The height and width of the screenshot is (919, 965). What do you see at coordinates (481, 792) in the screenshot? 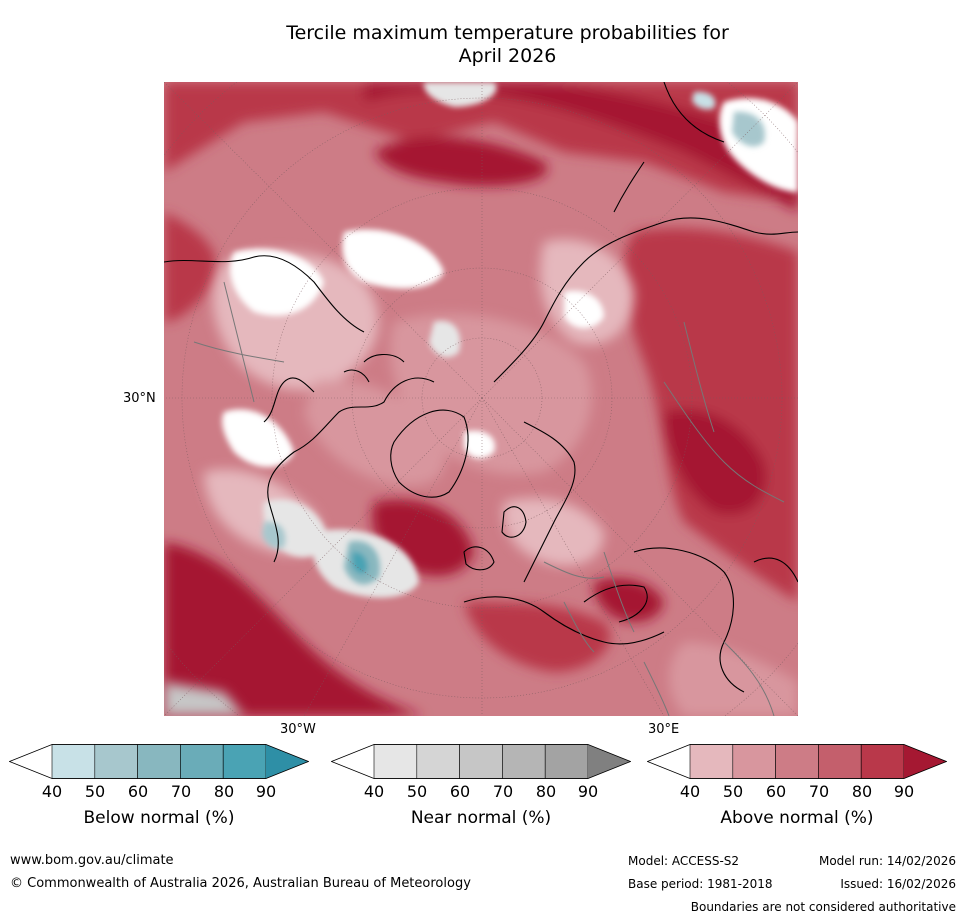
I see `near-normal-ticks: 40 50 60 70 80 90` at bounding box center [481, 792].